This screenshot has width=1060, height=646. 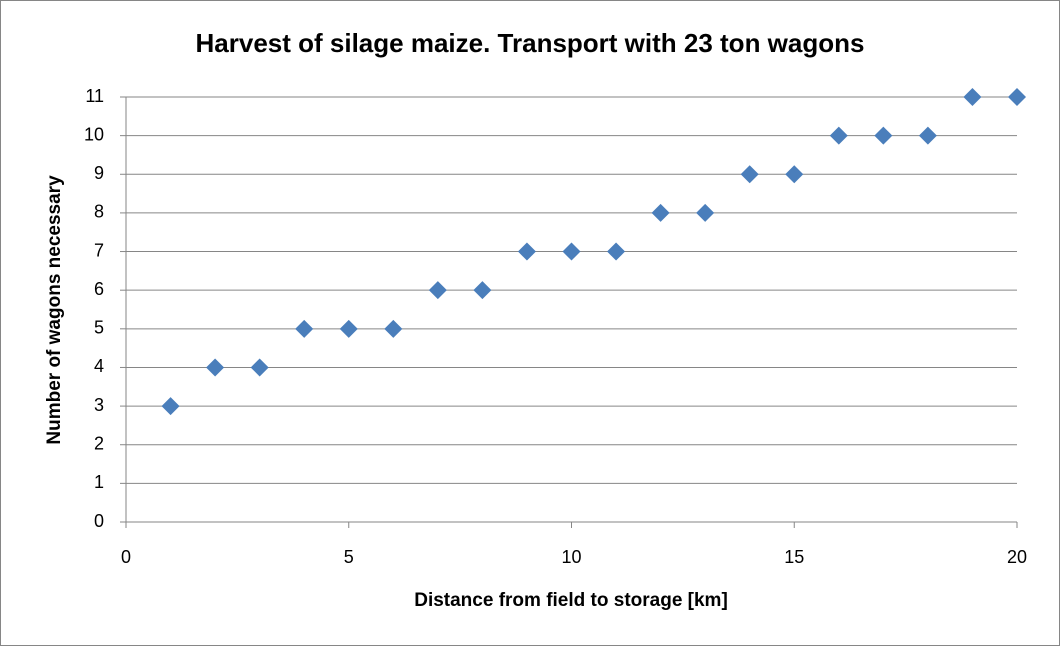 What do you see at coordinates (571, 600) in the screenshot?
I see `x-axis-label: Distance from field to storage [km]` at bounding box center [571, 600].